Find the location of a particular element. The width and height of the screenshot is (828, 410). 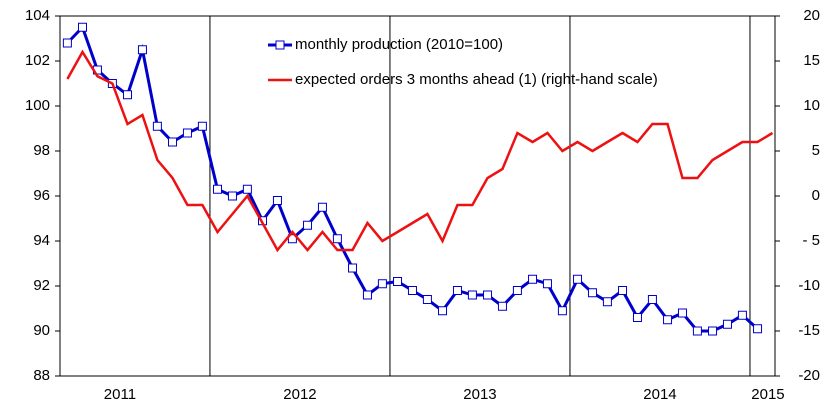

y-tick-label: 96 is located at coordinates (41, 195).